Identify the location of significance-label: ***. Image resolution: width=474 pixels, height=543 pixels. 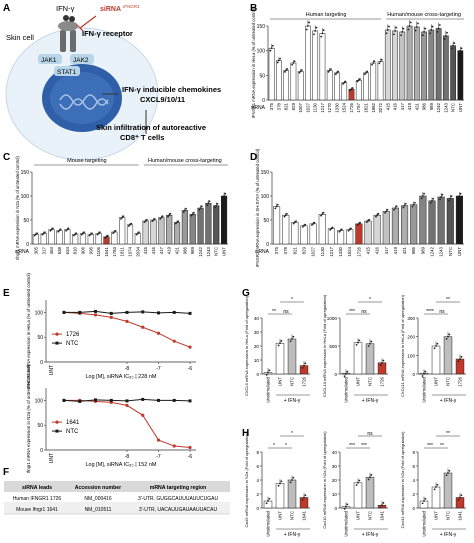
(364, 446).